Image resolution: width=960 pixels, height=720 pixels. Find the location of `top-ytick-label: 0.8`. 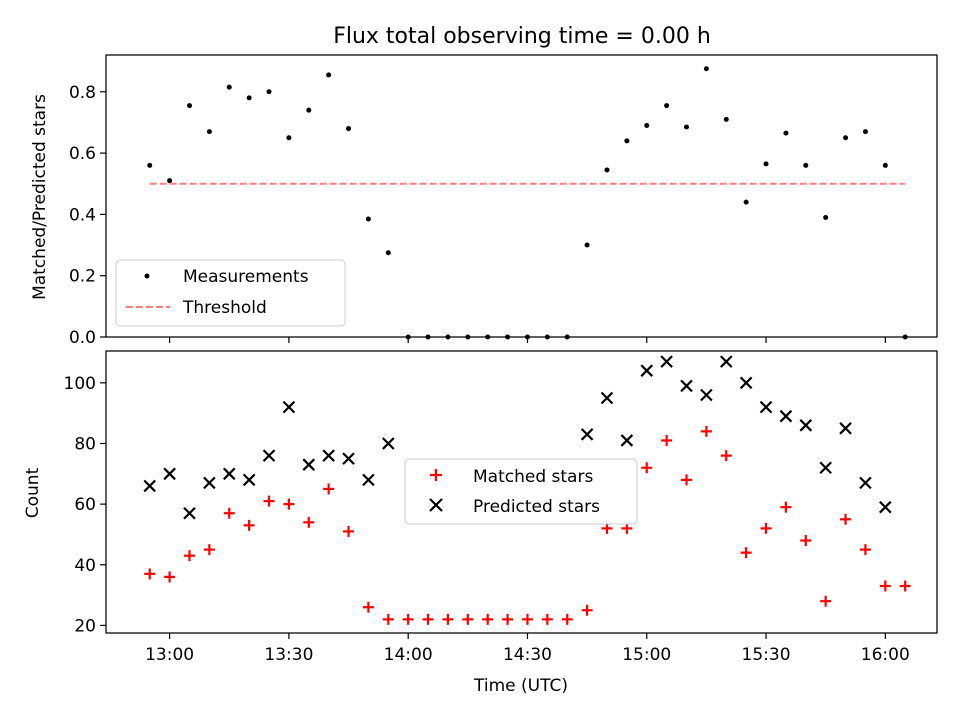

top-ytick-label: 0.8 is located at coordinates (82, 93).